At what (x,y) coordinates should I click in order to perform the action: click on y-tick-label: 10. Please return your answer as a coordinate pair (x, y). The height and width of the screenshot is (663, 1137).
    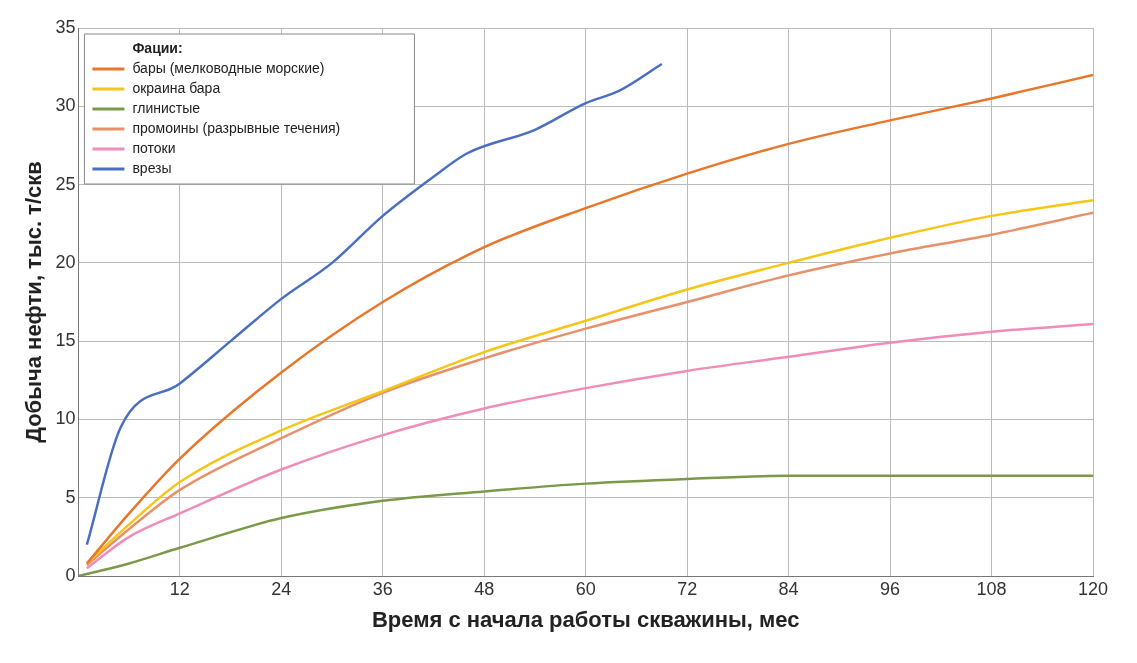
    Looking at the image, I should click on (65, 418).